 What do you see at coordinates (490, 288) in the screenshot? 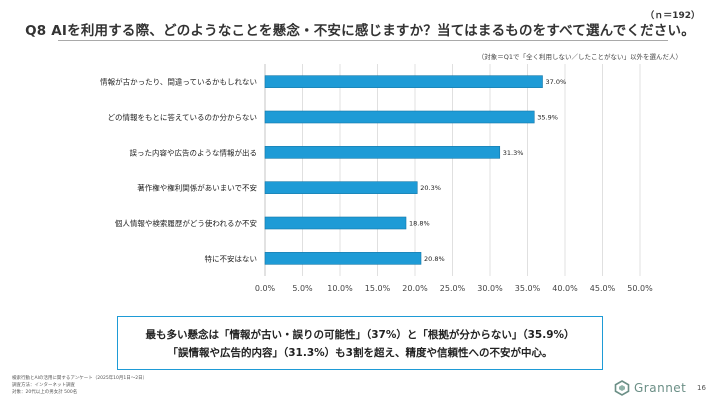
I see `x-tick-label: 30.0%` at bounding box center [490, 288].